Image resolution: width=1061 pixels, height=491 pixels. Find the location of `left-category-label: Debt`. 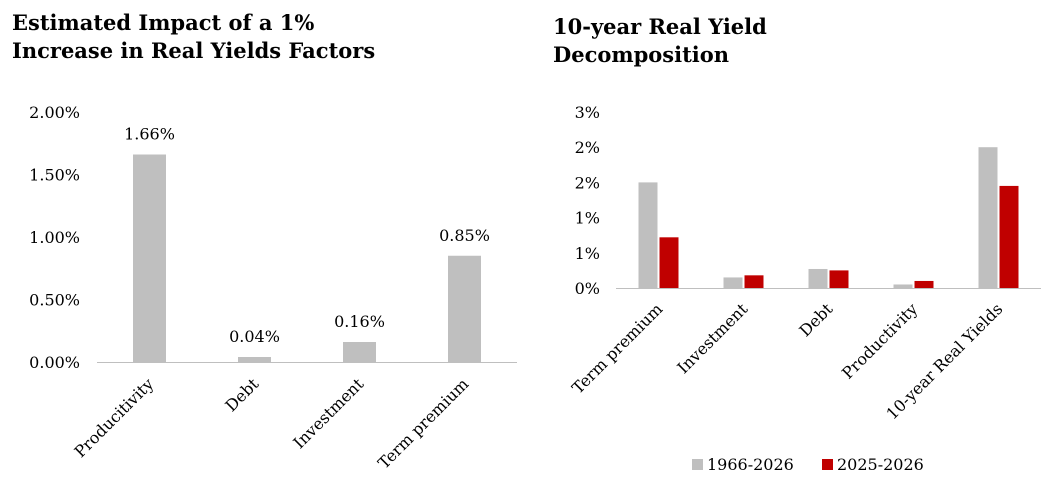

left-category-label: Debt is located at coordinates (241, 394).